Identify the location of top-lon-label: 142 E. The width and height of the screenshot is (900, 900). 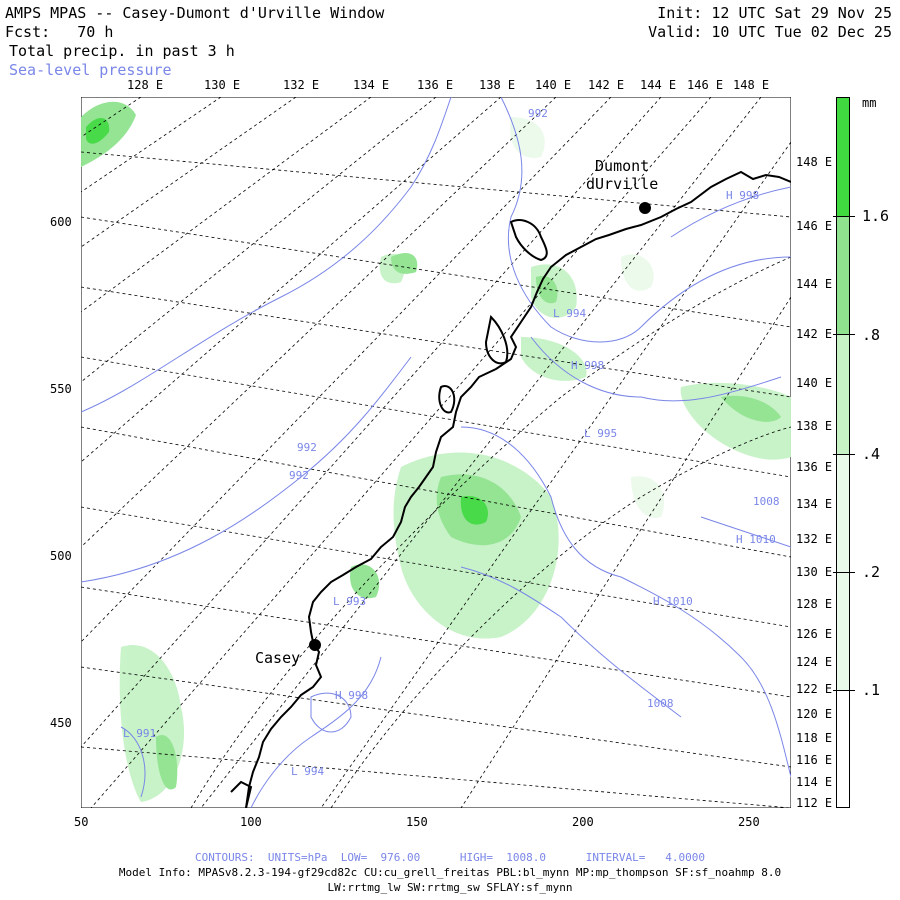
(606, 85).